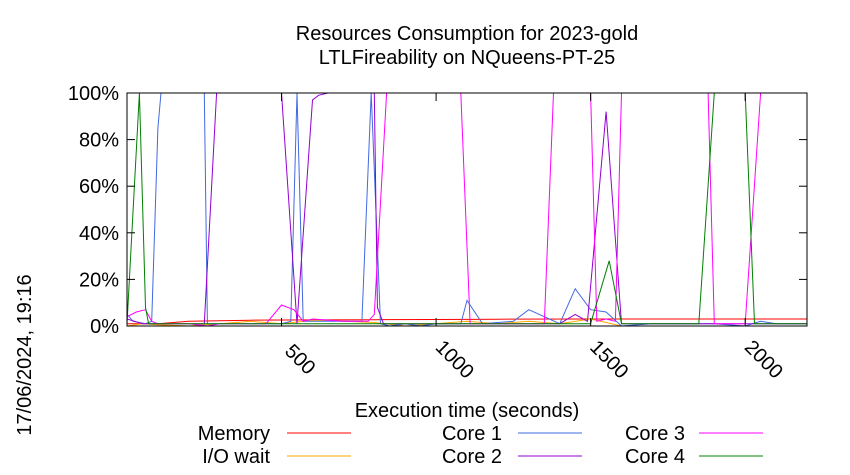 Image resolution: width=850 pixels, height=475 pixels. Describe the element at coordinates (25, 354) in the screenshot. I see `timestamp-label: 17/06/2024, 19:16` at that location.